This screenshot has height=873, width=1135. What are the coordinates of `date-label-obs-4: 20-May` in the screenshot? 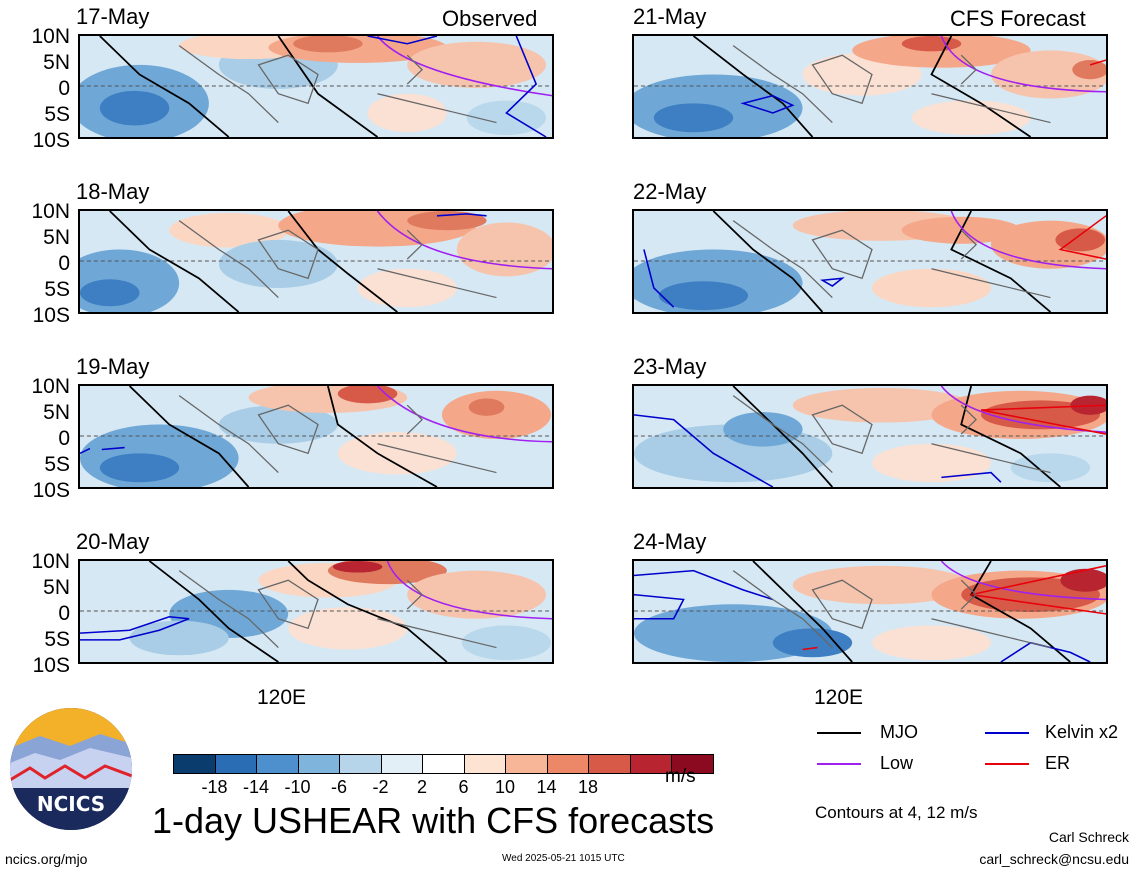 It's located at (113, 541).